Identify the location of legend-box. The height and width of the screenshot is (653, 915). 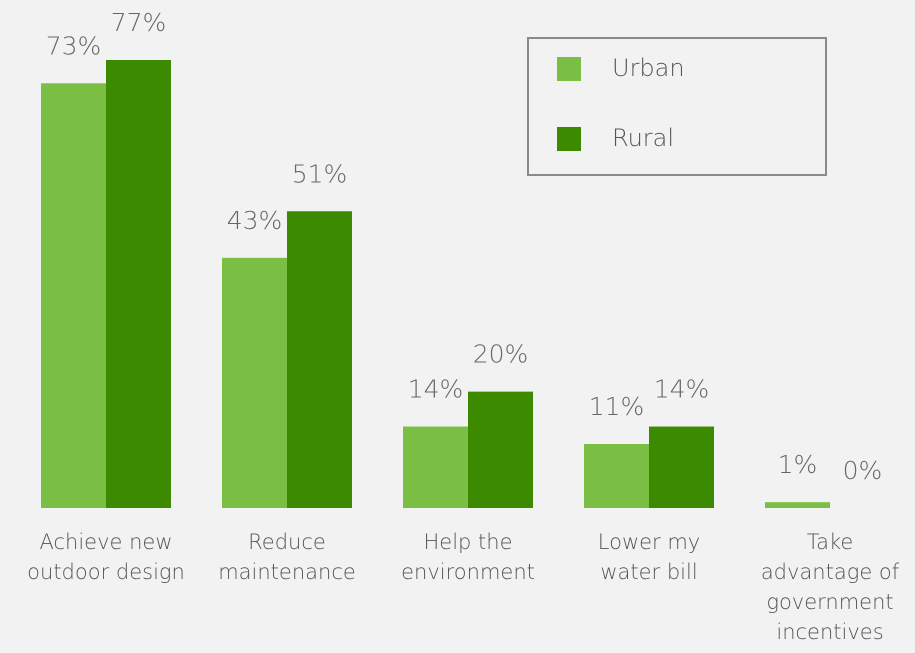
(677, 106).